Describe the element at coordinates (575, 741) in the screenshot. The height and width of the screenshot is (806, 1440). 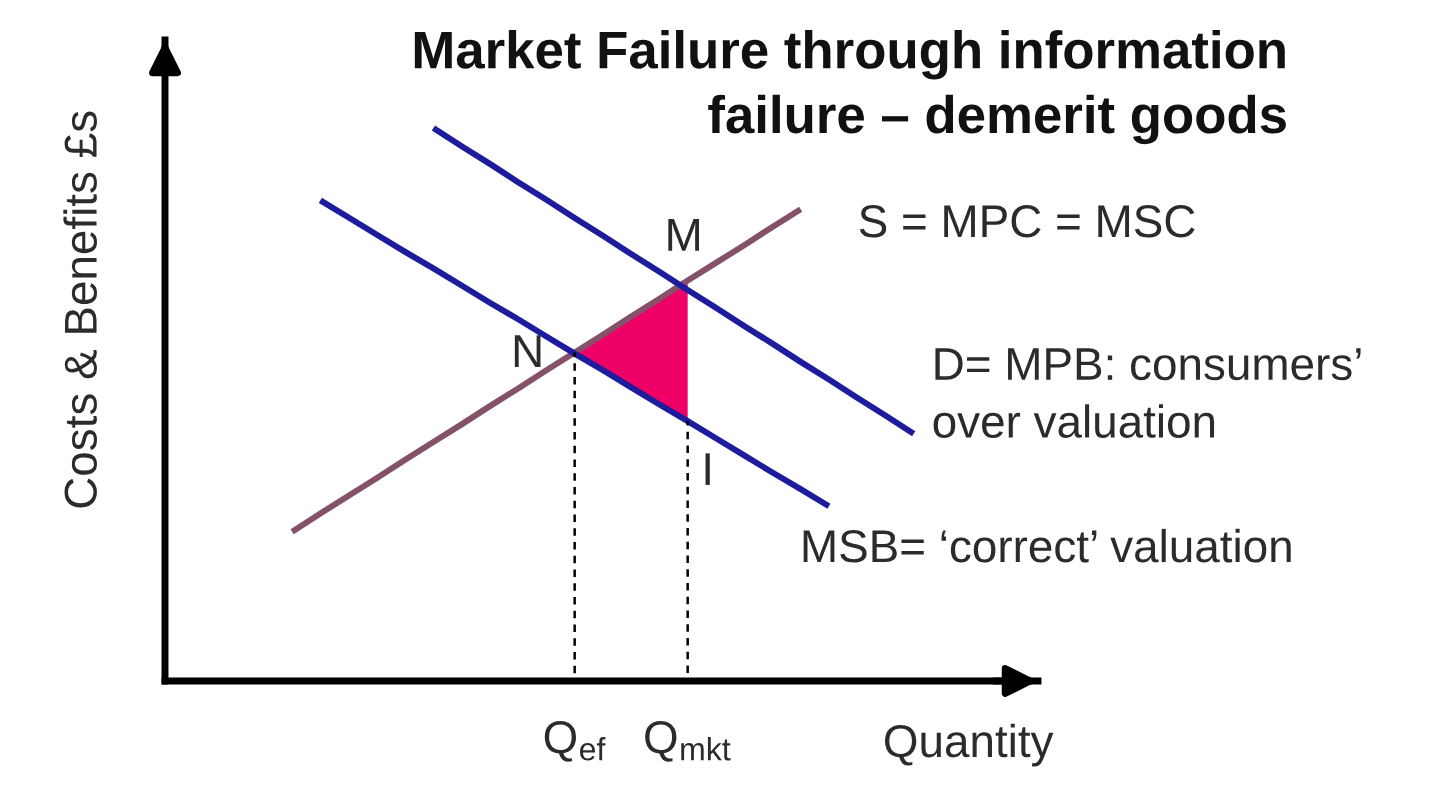
I see `x-tick-label: Q$_{ef}$` at that location.